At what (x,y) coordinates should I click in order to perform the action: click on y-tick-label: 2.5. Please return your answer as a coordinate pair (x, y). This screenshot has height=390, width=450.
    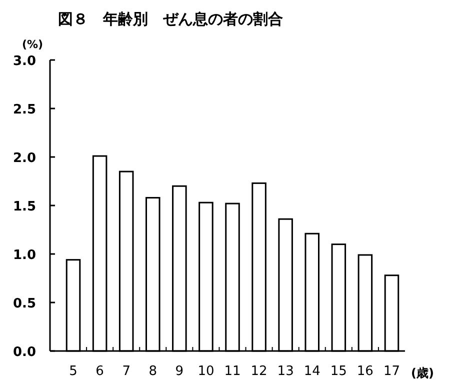
    Looking at the image, I should click on (24, 110).